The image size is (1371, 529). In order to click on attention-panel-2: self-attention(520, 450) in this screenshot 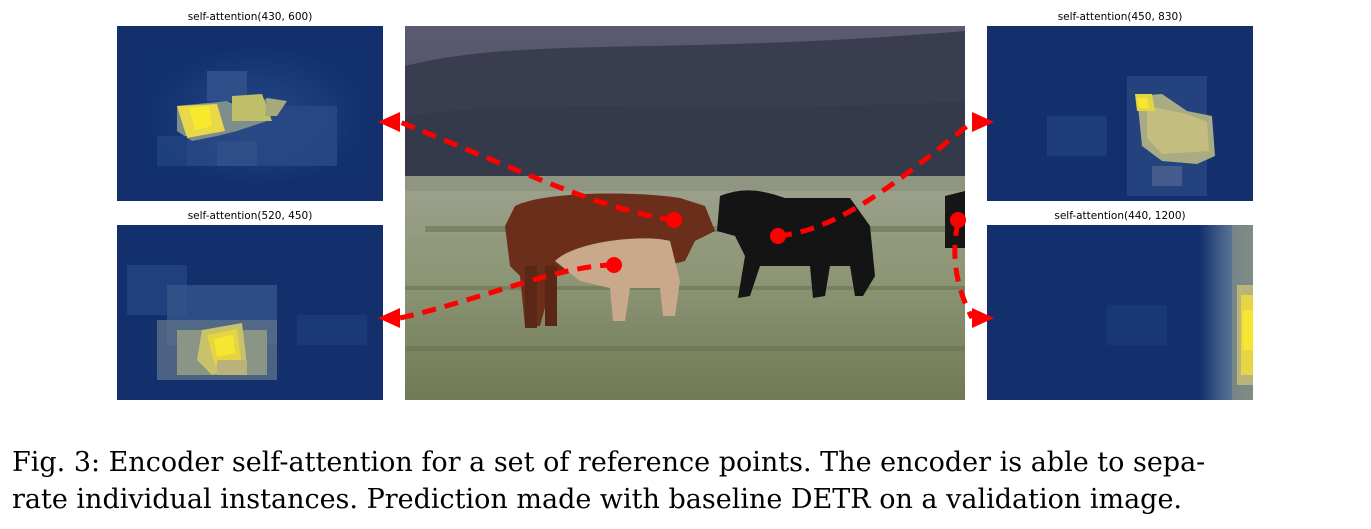, I will do `click(250, 305)`.